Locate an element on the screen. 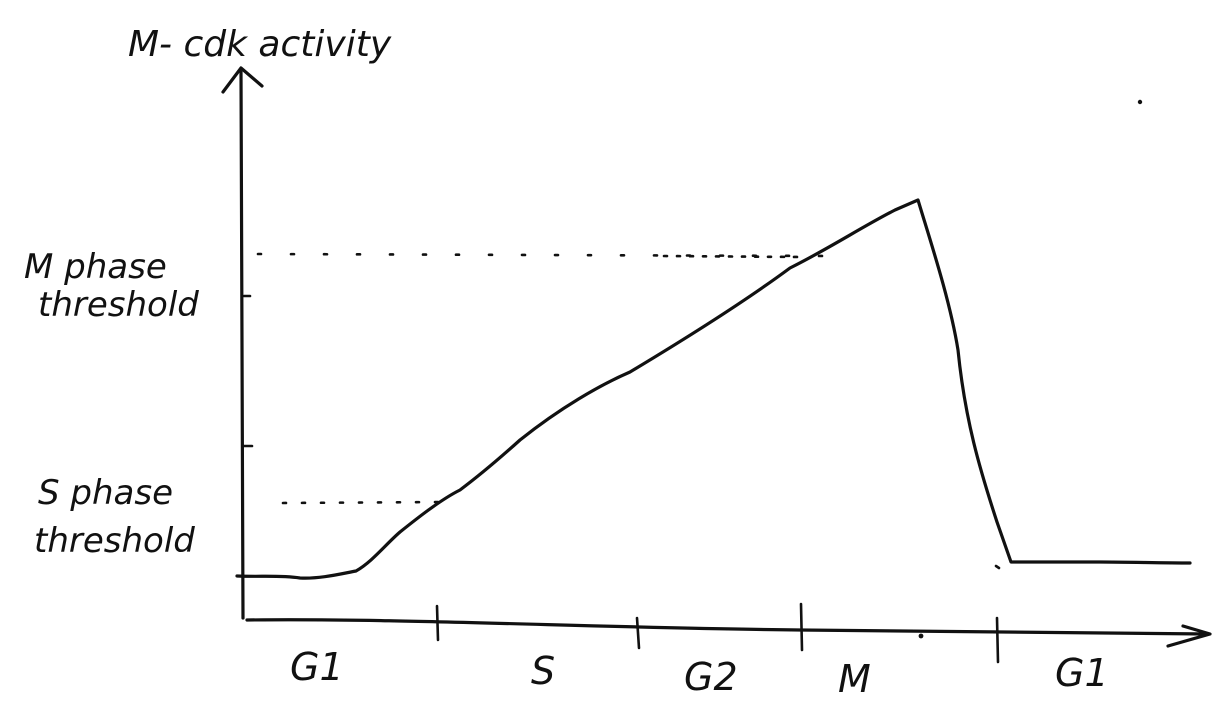 The image size is (1230, 714). s-phase-threshold-label-line2: threshold is located at coordinates (114, 541).